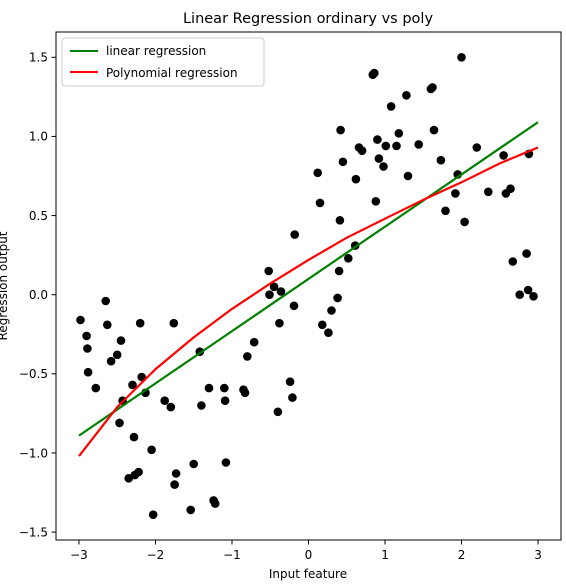 The height and width of the screenshot is (588, 566). Describe the element at coordinates (385, 555) in the screenshot. I see `x-tick-label: 1` at that location.